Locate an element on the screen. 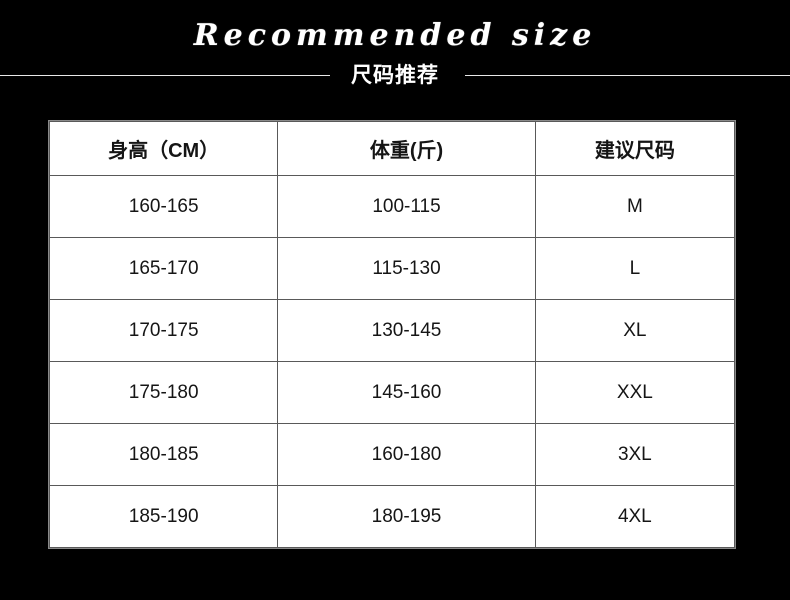 This screenshot has height=600, width=790. column-header-height: 身高（CM） is located at coordinates (163, 148).